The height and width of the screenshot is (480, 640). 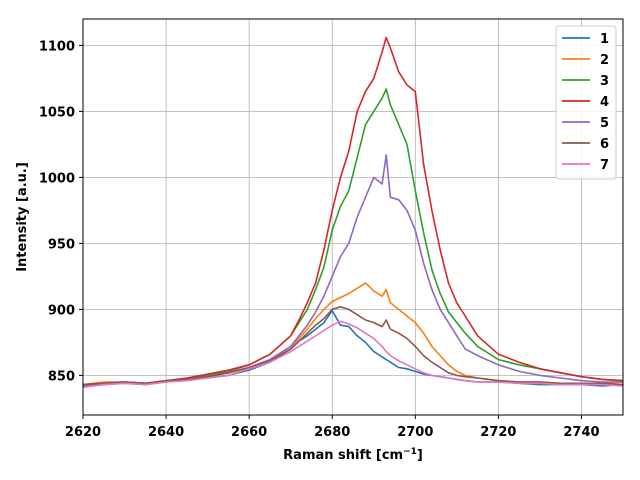 I want to click on y-tick-label: 1000, so click(x=57, y=178).